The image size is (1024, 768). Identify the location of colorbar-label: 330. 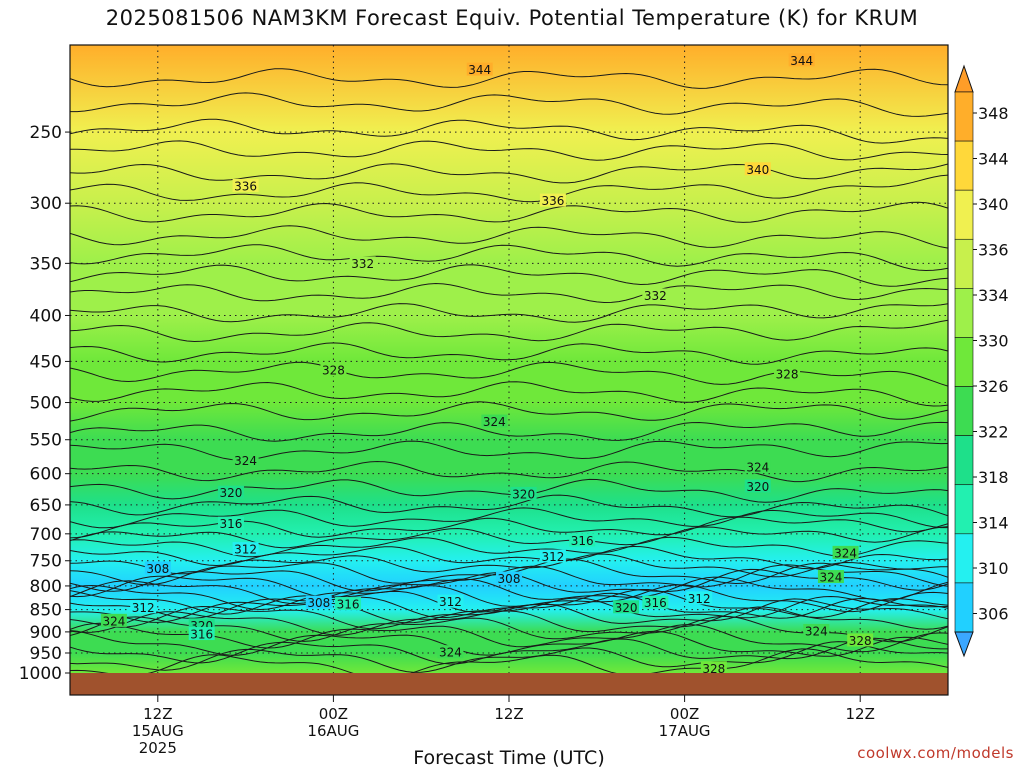
(993, 341).